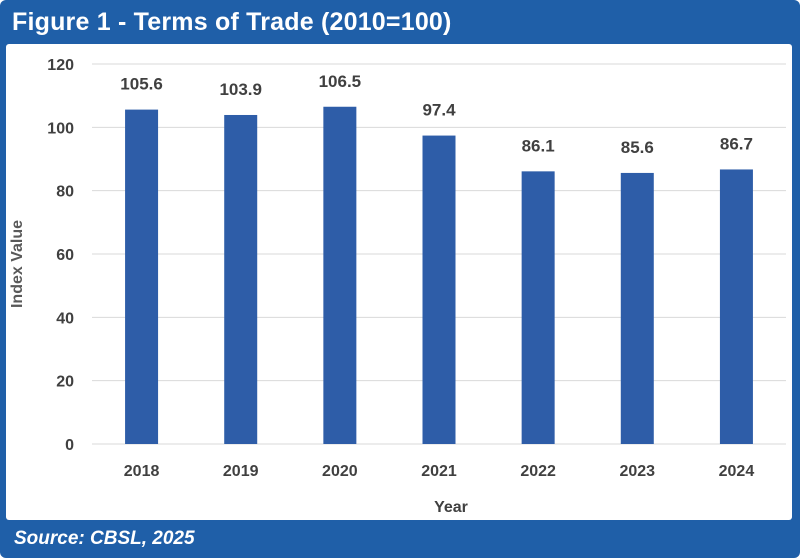 The image size is (800, 558). What do you see at coordinates (637, 147) in the screenshot?
I see `data-label: 85.6` at bounding box center [637, 147].